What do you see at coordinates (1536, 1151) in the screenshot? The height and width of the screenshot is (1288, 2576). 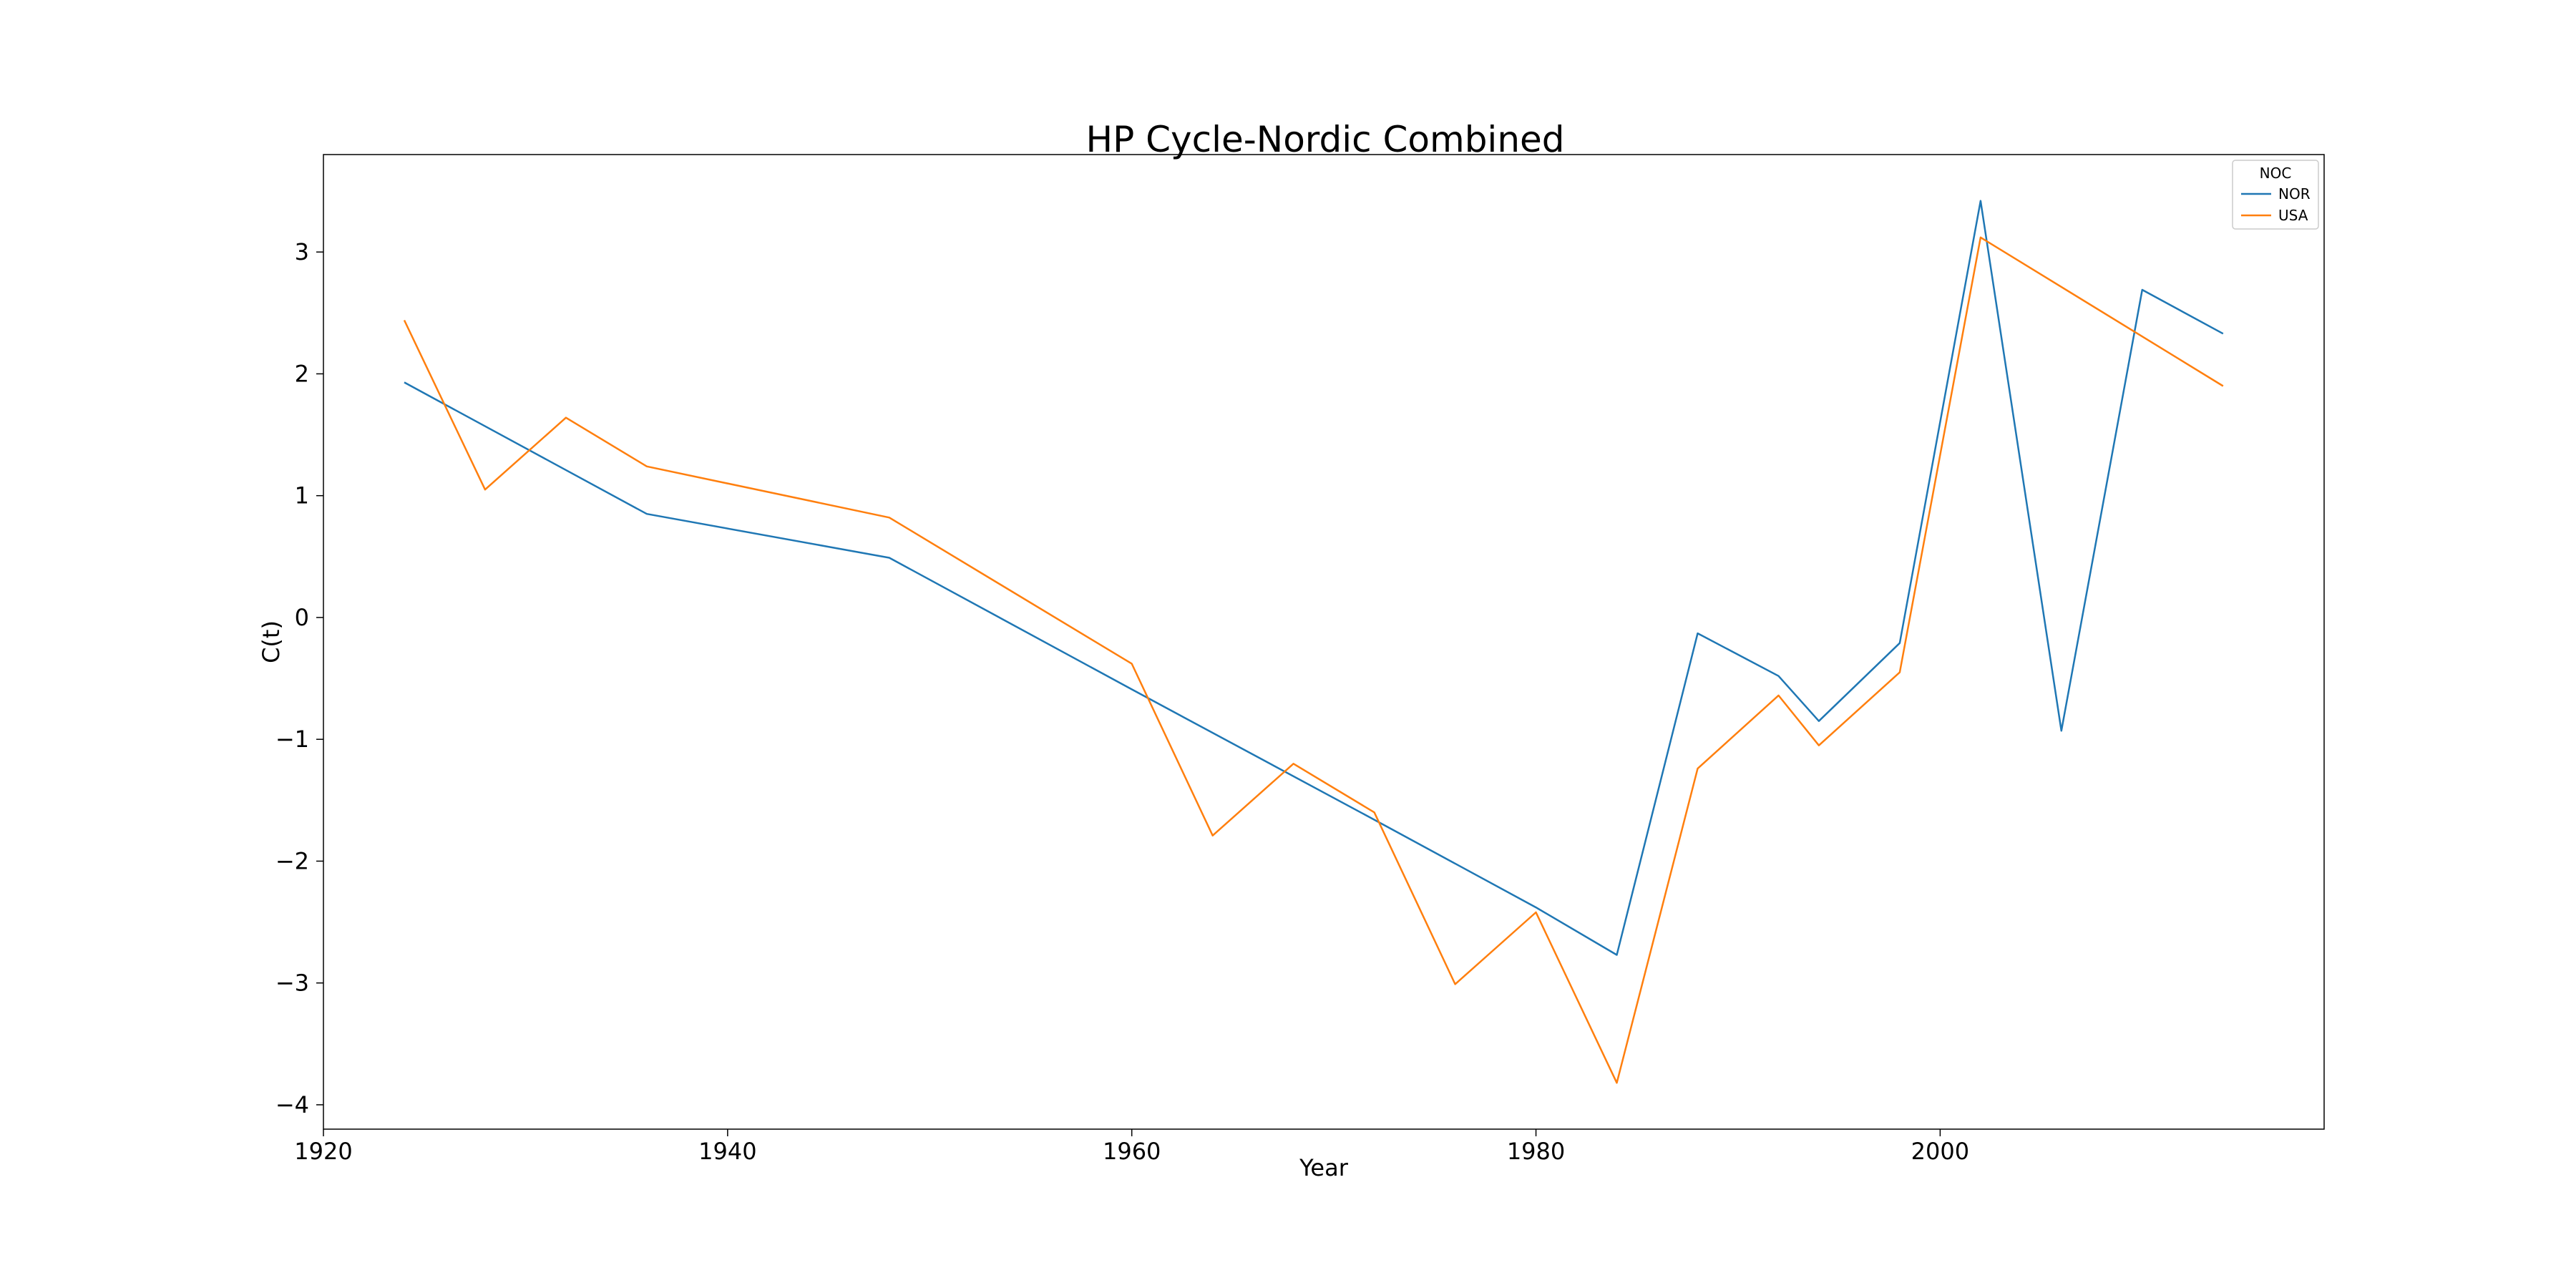 I see `x-tick-label-1980: 1980` at bounding box center [1536, 1151].